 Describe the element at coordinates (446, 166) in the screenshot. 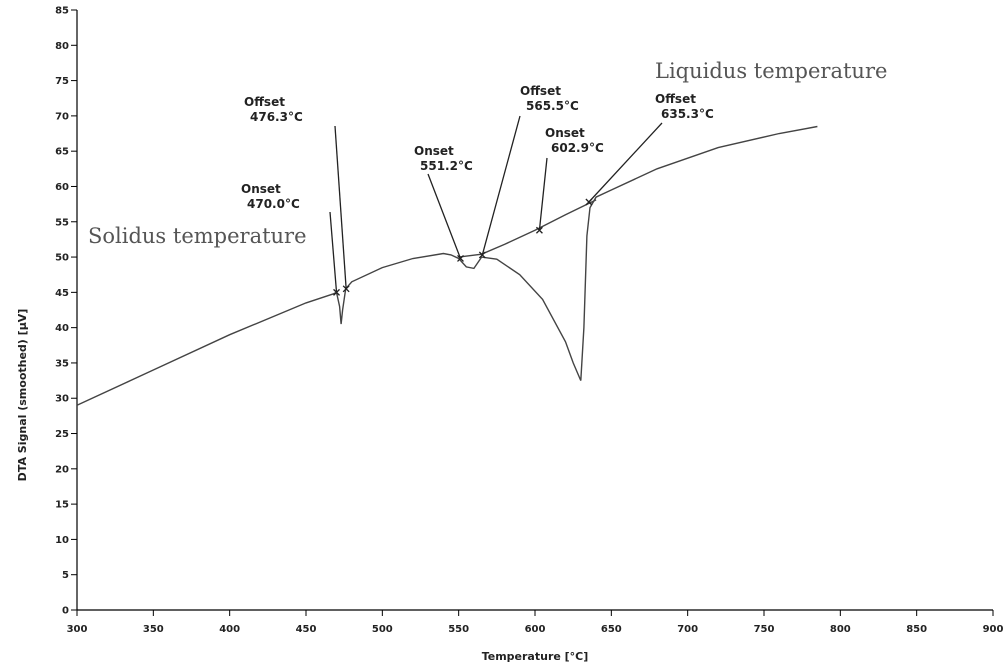

I see `annotation-value: 551.2°C` at that location.